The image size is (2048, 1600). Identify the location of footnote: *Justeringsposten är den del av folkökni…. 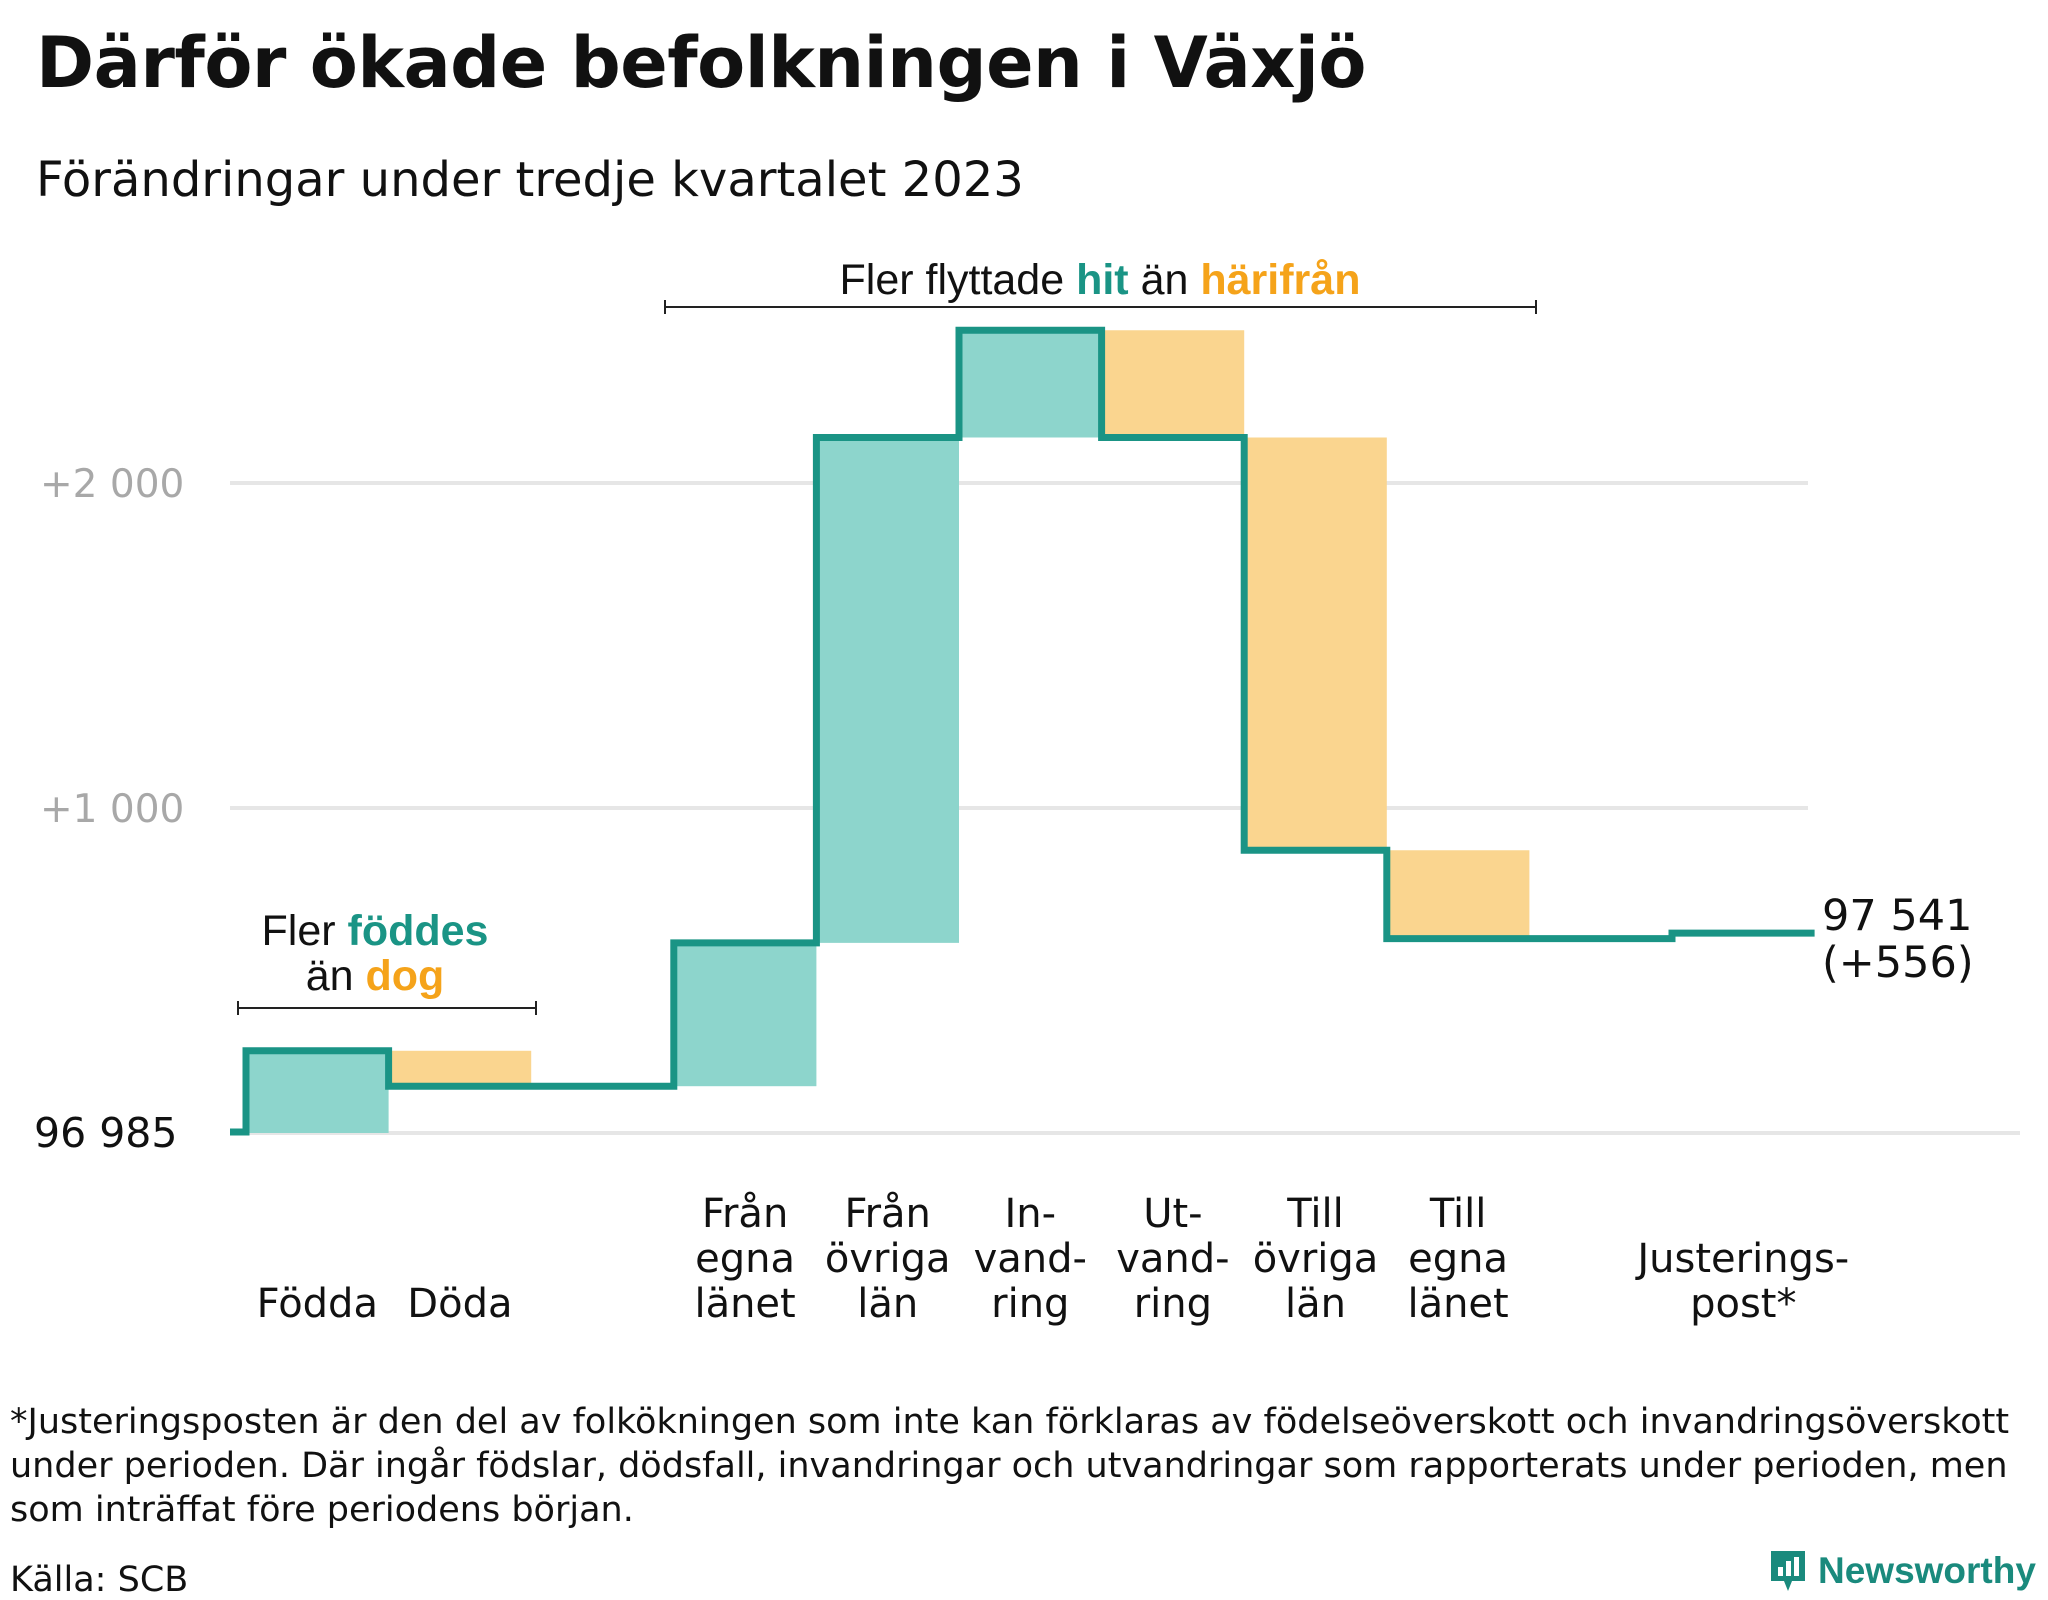
(1010, 1466).